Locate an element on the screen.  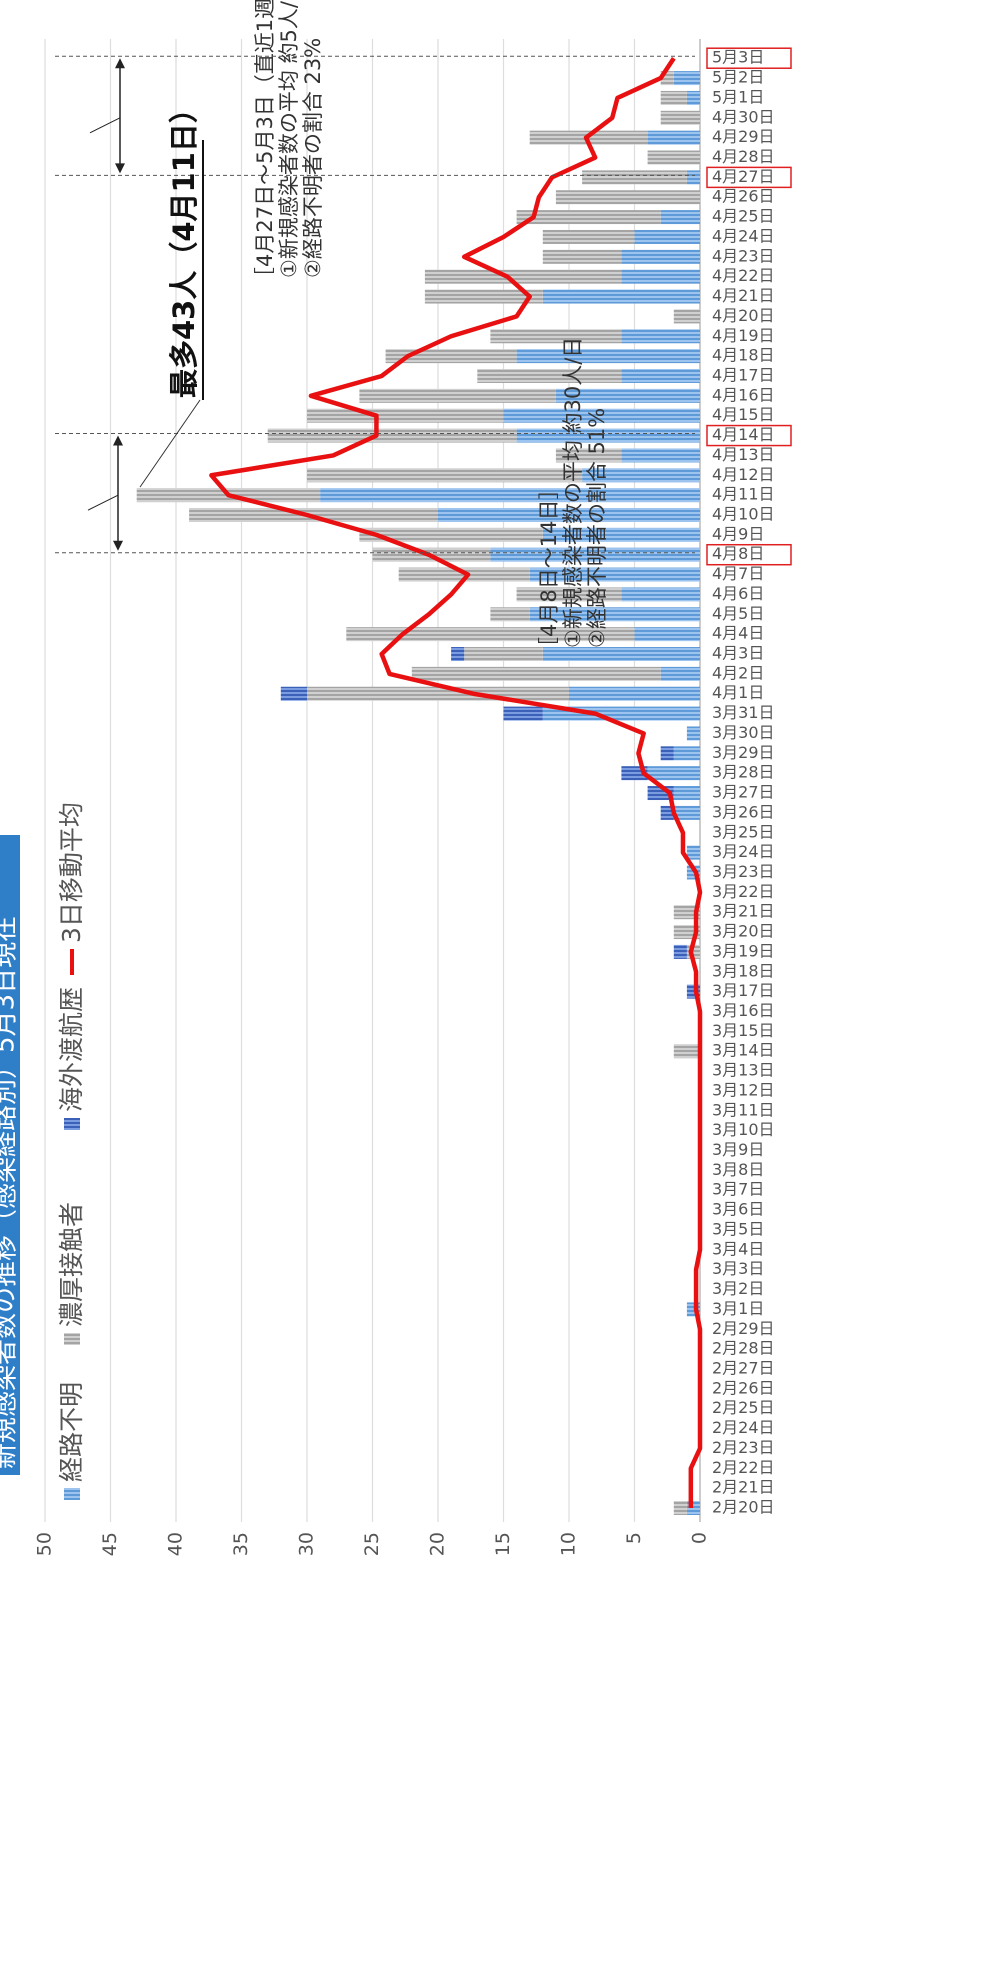
x-tick-label: 3月4日 is located at coordinates (738, 1248).